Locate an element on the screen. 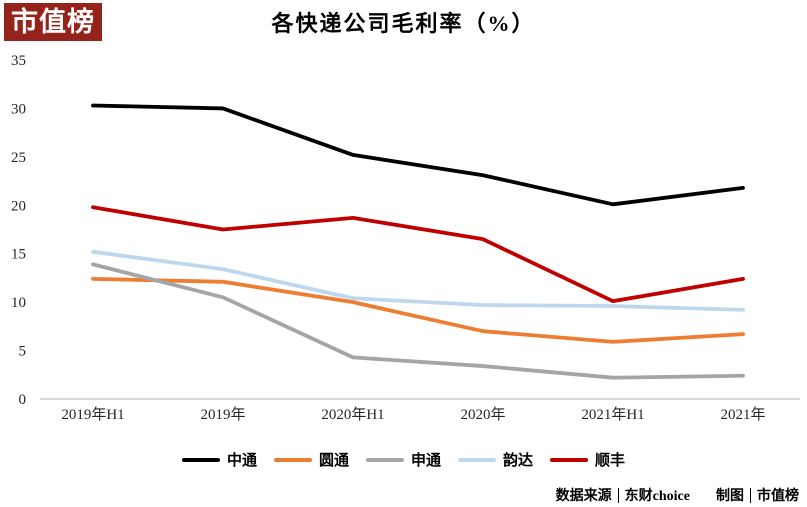 This screenshot has width=807, height=507. legend-item-韵达: 韵达 is located at coordinates (495, 459).